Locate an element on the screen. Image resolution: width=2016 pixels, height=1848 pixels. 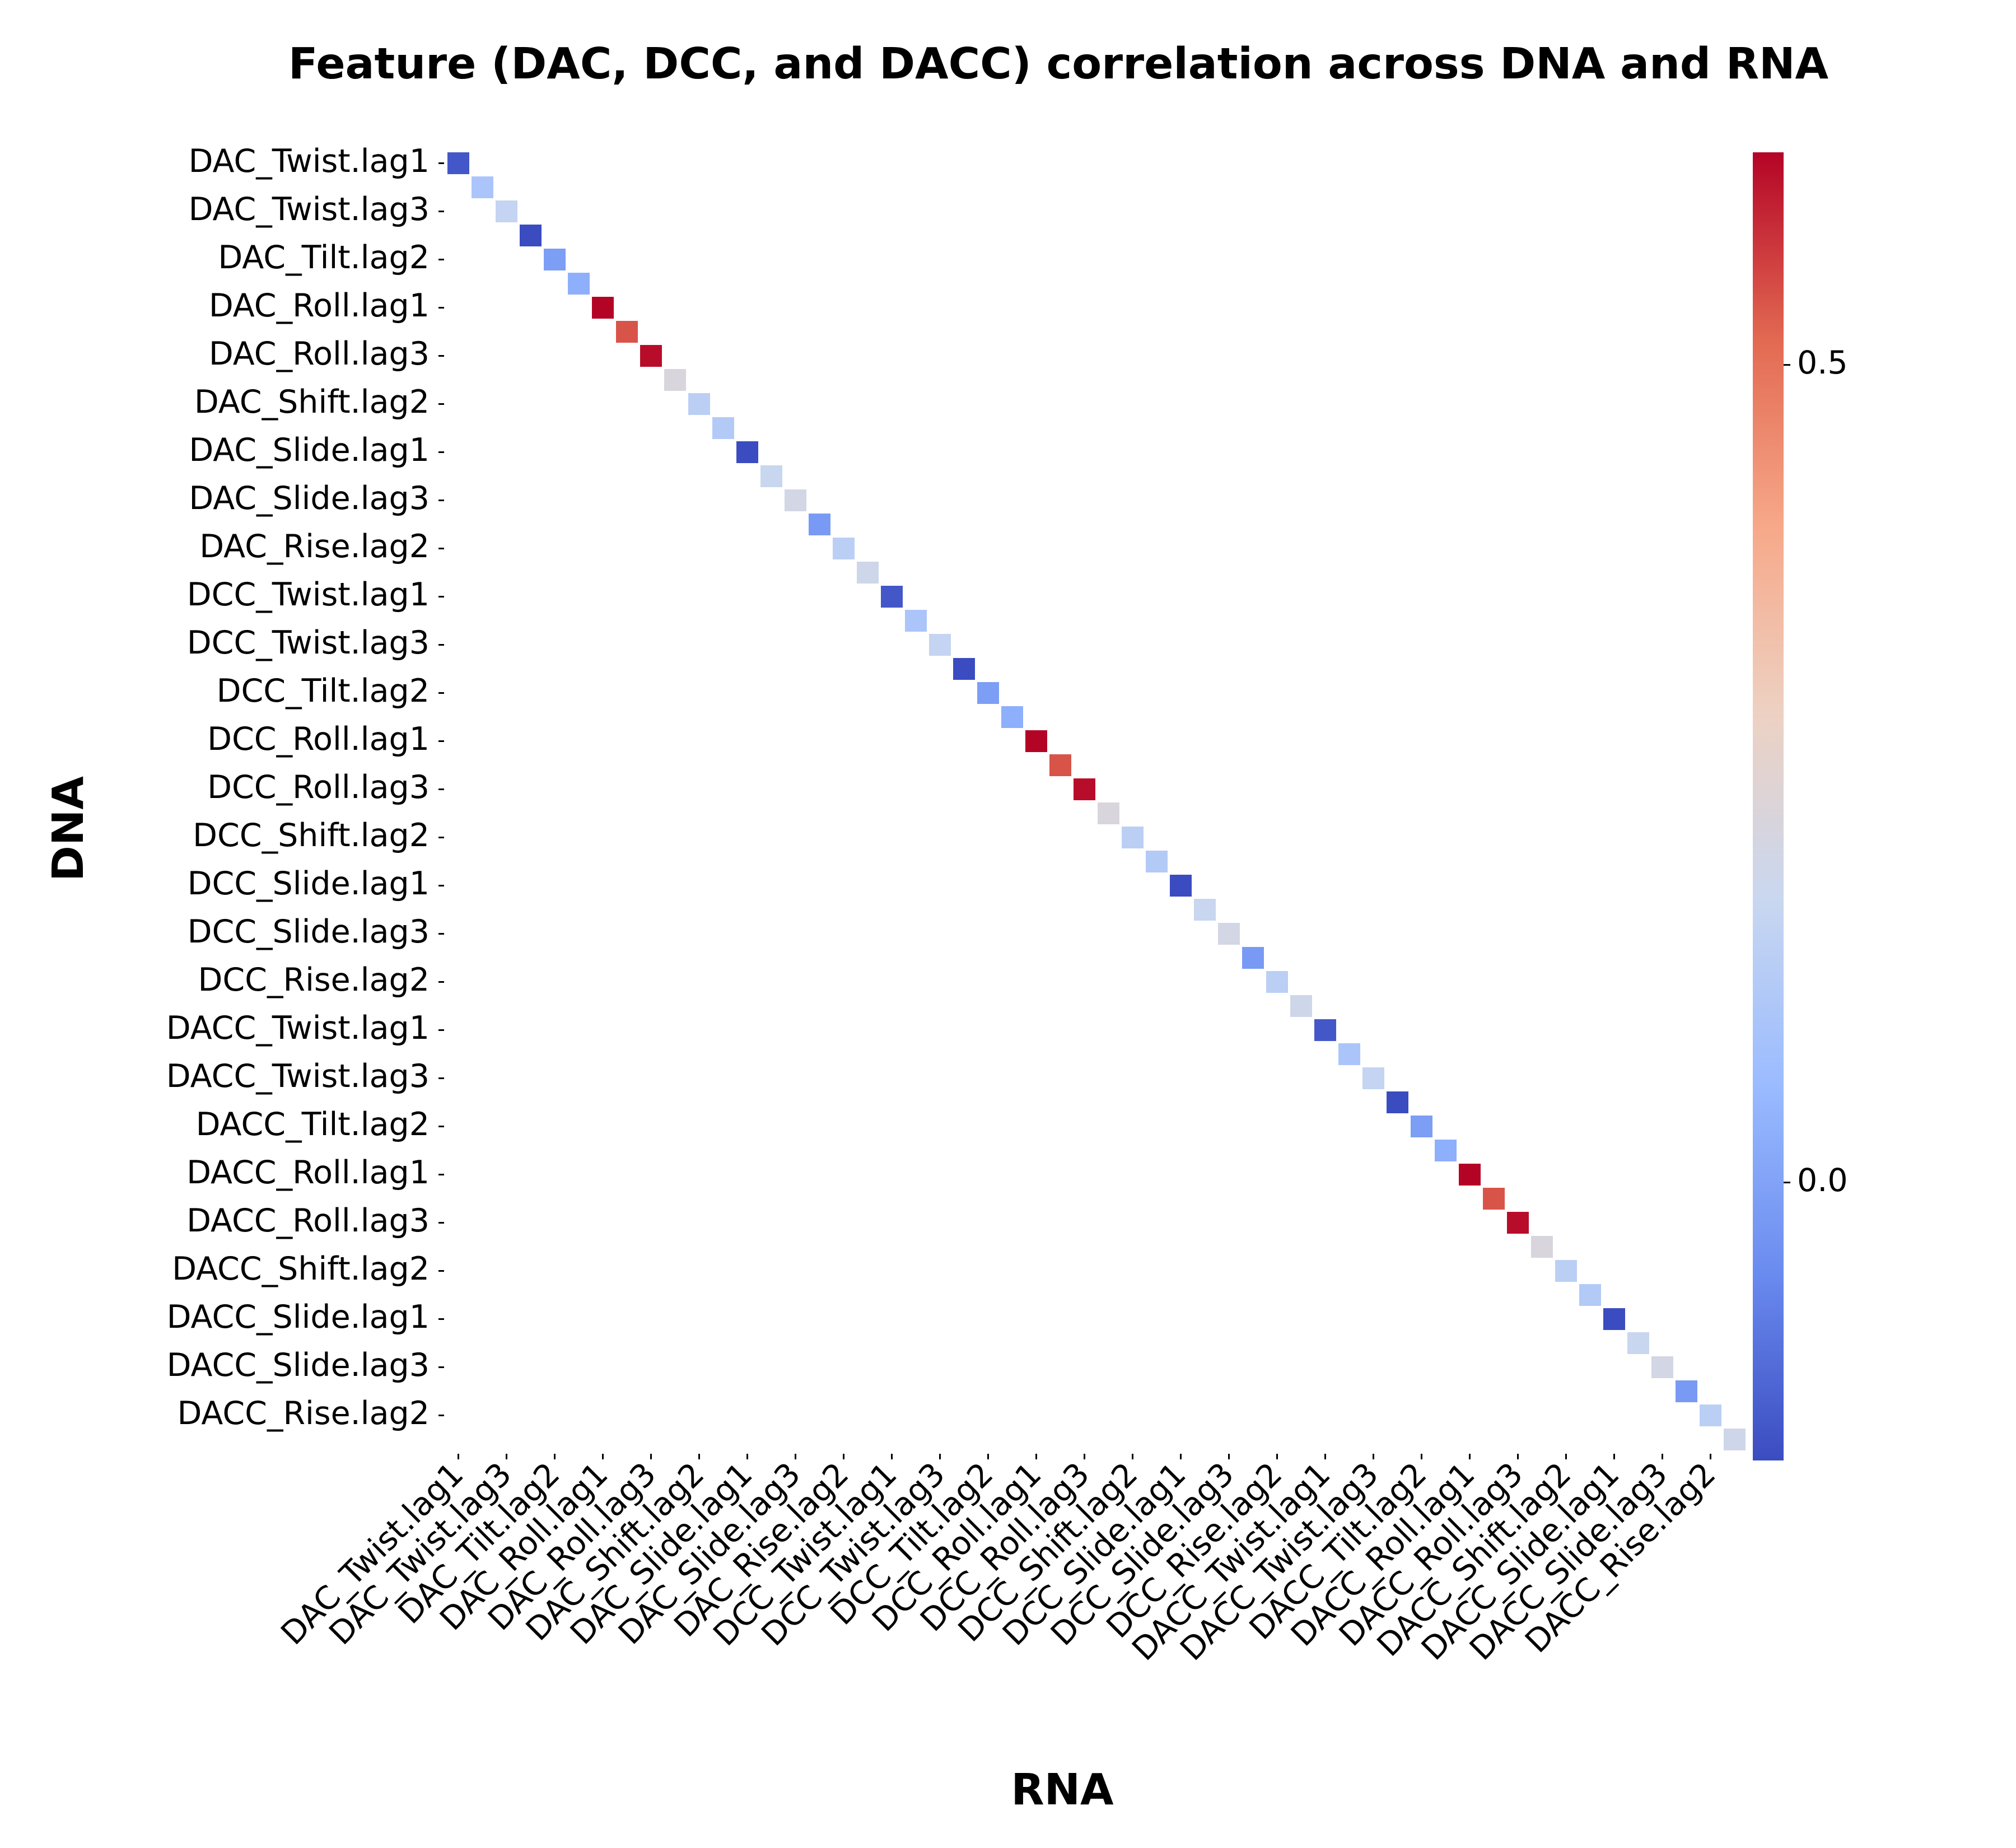
y-tick-label: DACC_Twist.lag3 is located at coordinates (298, 1077).